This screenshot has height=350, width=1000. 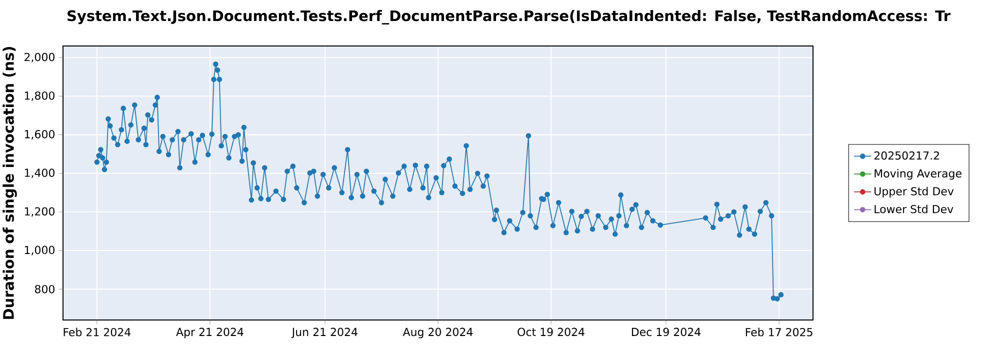 I want to click on x-tick-label: Aug 20 2024, so click(x=437, y=333).